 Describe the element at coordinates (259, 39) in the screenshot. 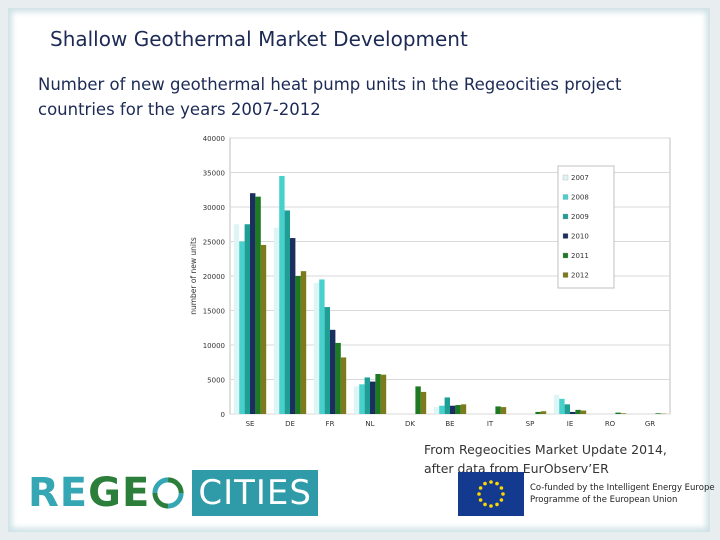

I see `slide-title: Shallow Geothermal Market Development` at that location.